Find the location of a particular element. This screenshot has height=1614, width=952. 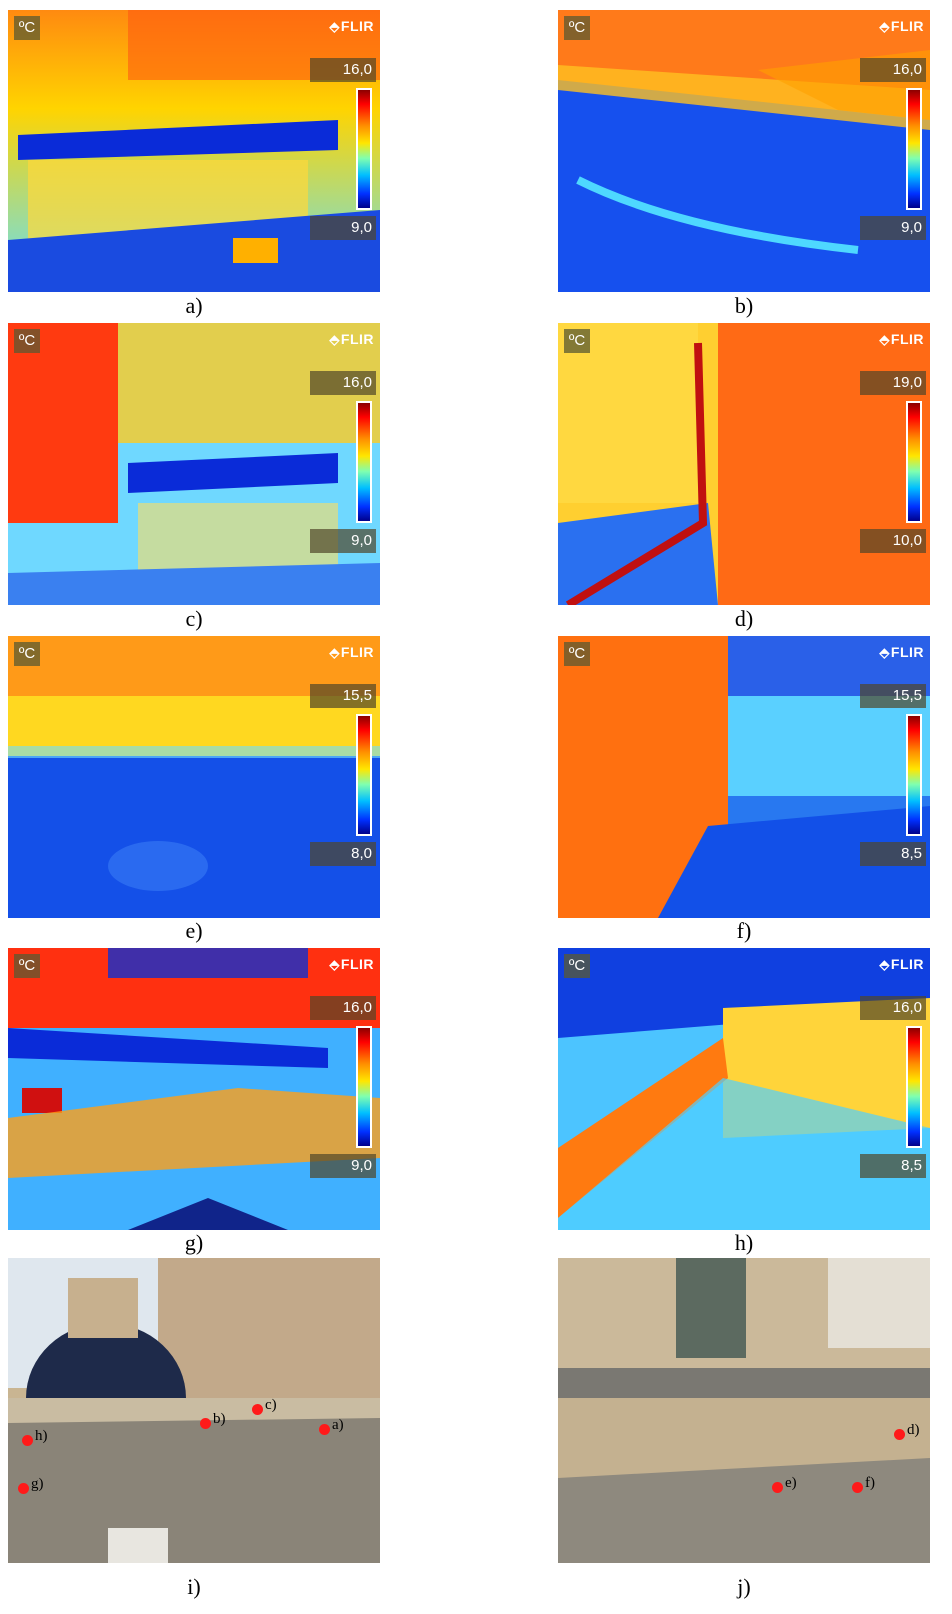

photo-i: b) c) a) h) g) is located at coordinates (194, 1410).